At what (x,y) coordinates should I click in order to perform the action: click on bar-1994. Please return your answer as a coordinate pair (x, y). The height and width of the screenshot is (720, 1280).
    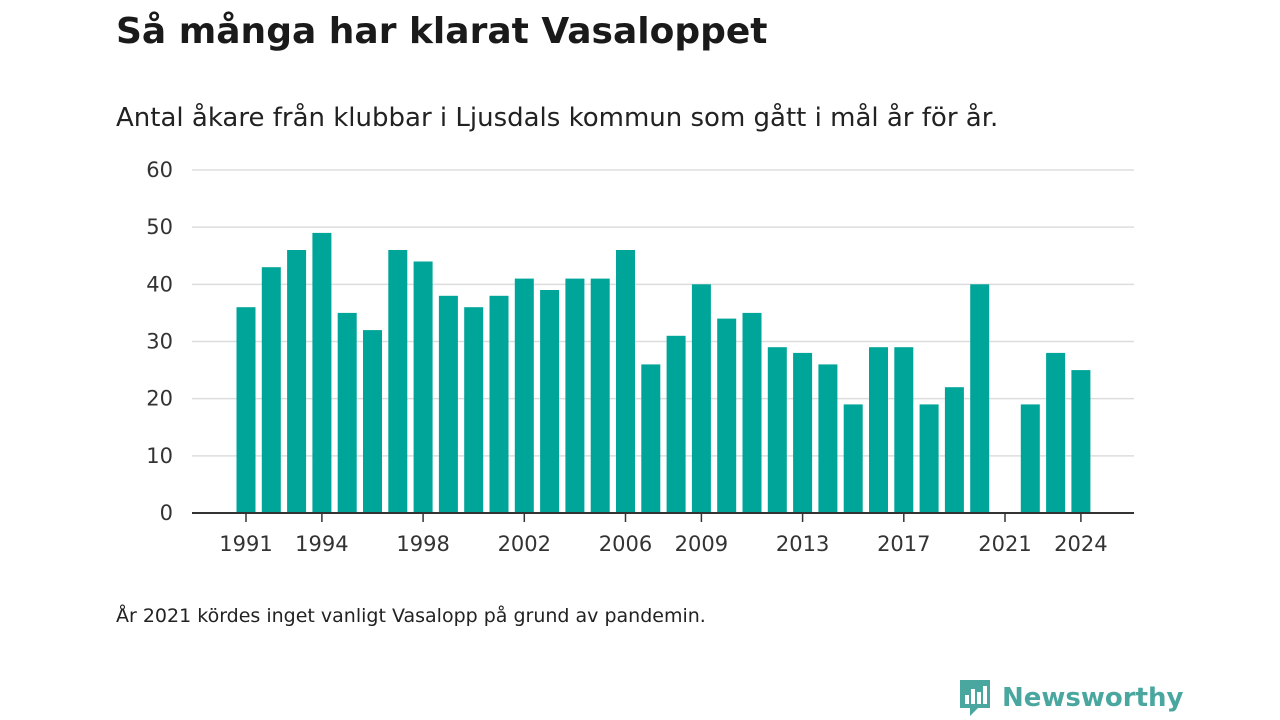
    Looking at the image, I should click on (322, 372).